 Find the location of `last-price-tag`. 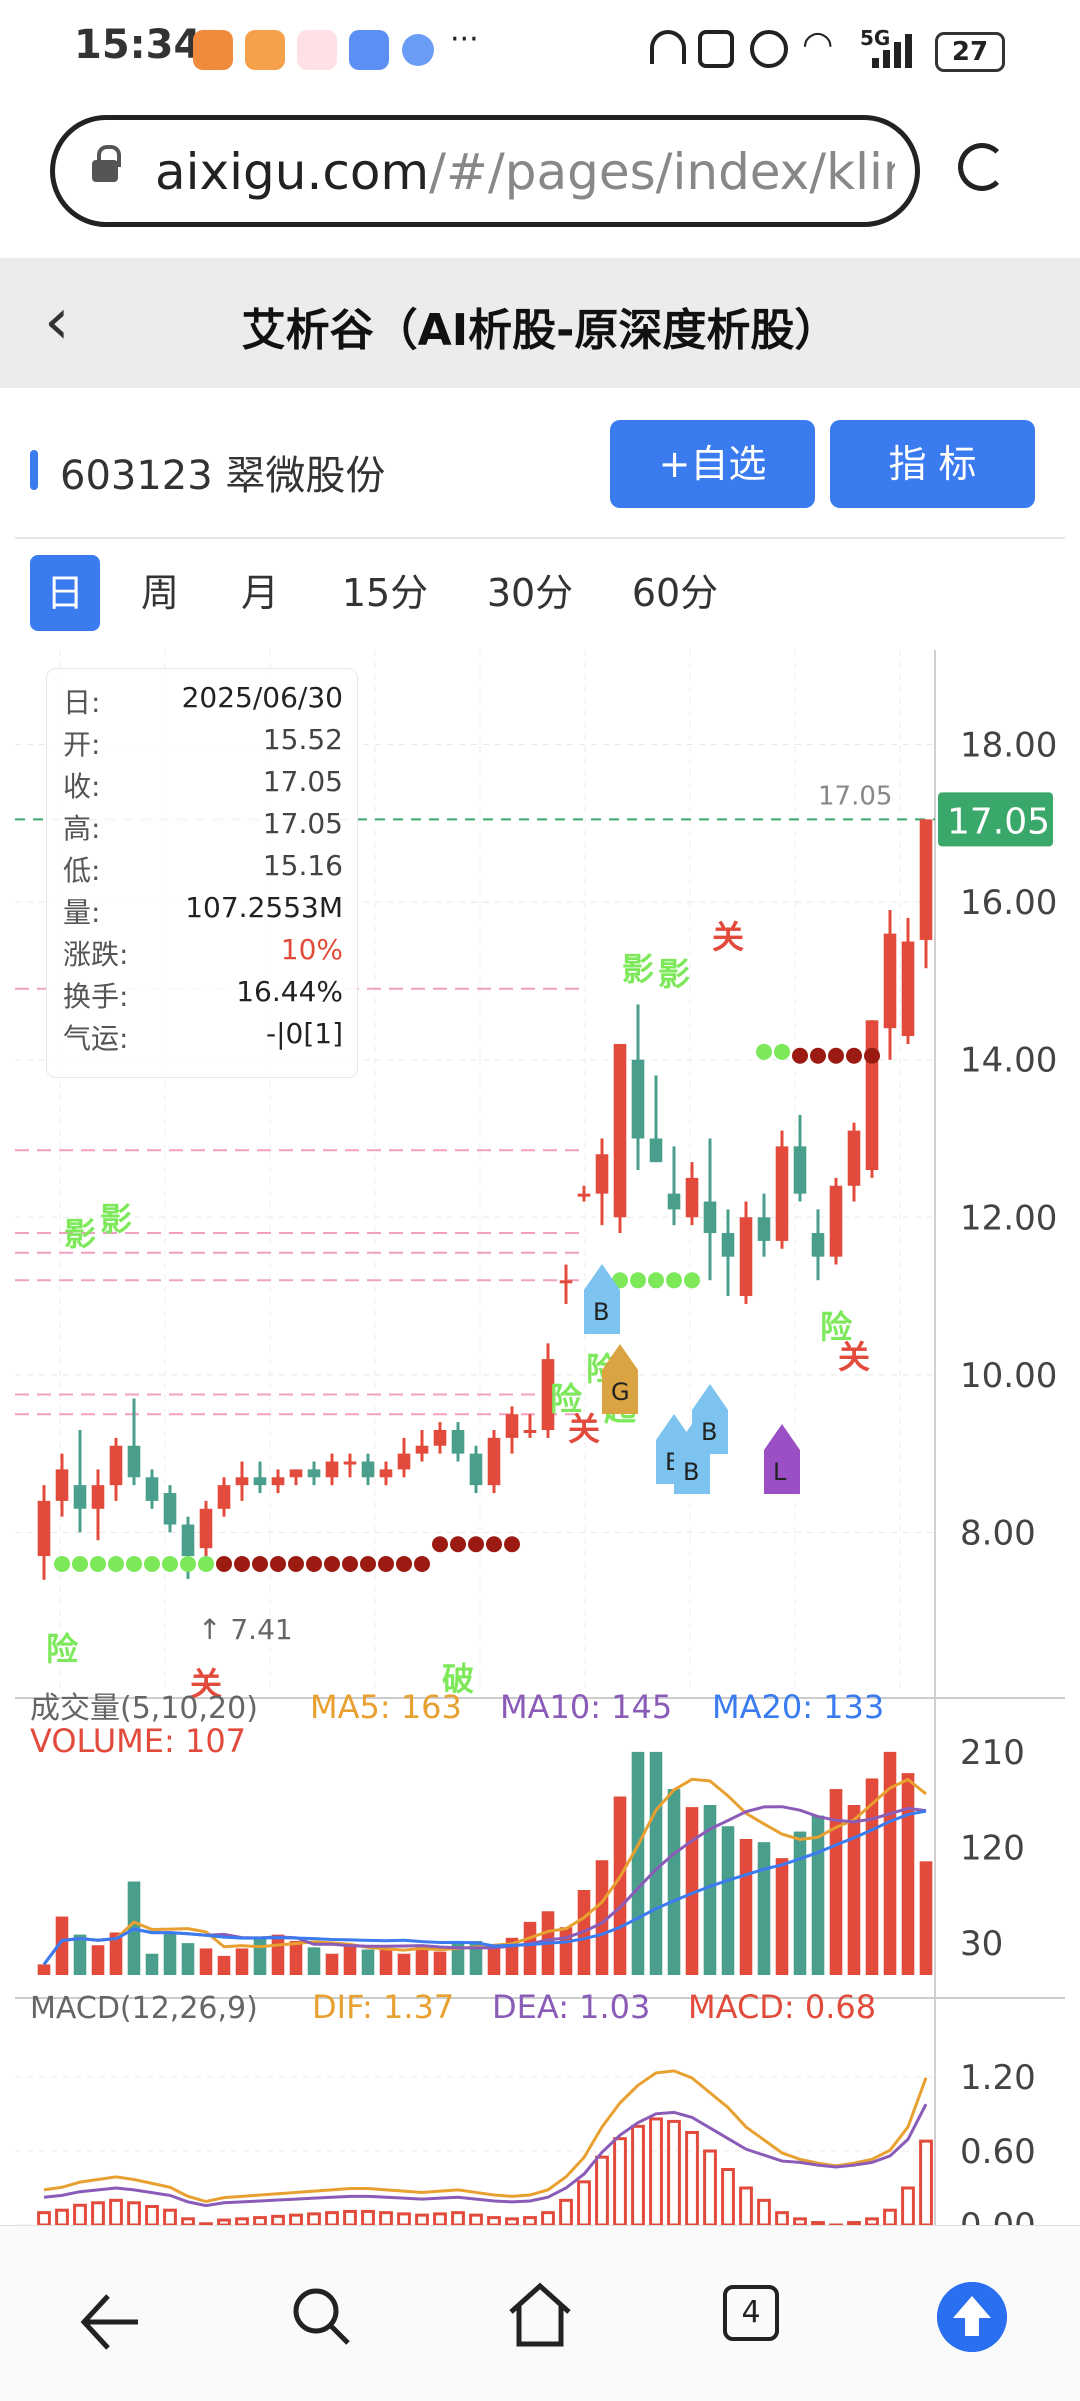

last-price-tag is located at coordinates (995, 819).